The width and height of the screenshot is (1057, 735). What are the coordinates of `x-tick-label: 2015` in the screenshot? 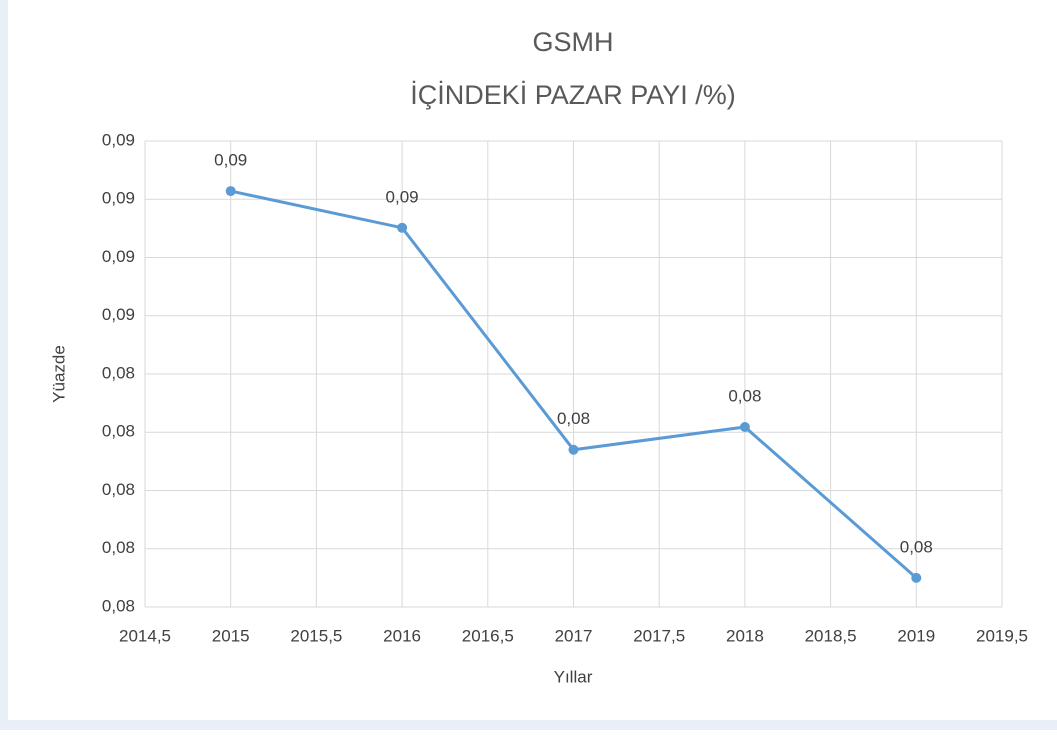 It's located at (231, 635).